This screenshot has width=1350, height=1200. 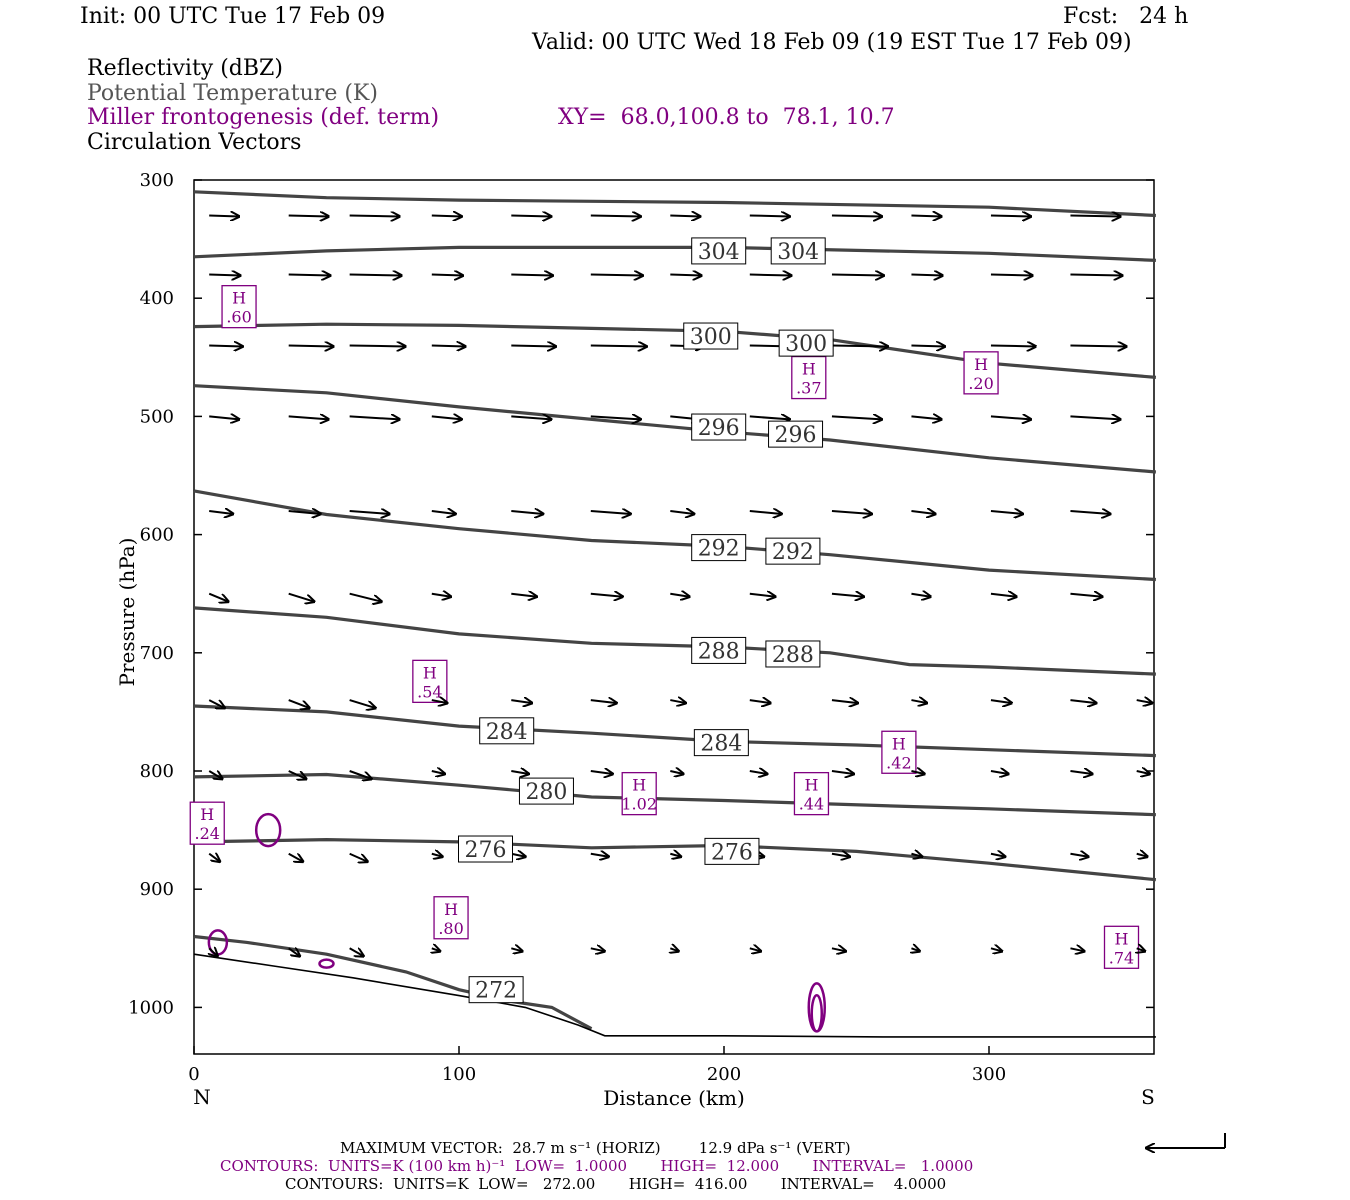 I want to click on x-tick-label: 300, so click(x=989, y=1074).